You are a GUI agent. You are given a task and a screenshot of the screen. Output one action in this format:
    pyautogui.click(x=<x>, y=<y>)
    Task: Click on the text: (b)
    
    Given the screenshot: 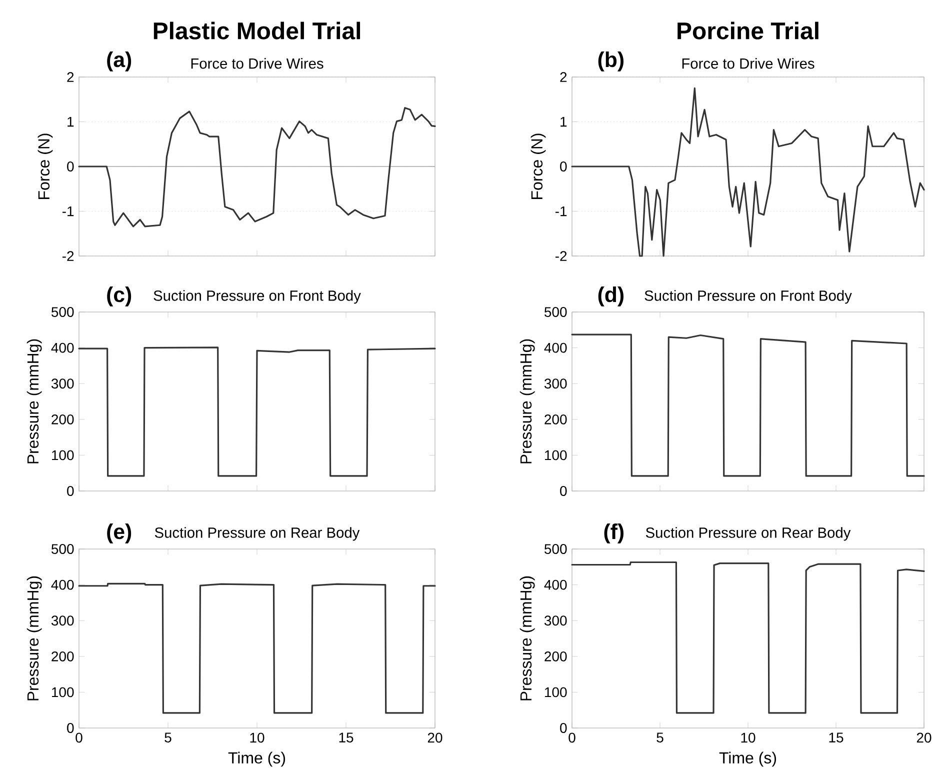 What is the action you would take?
    pyautogui.click(x=611, y=62)
    